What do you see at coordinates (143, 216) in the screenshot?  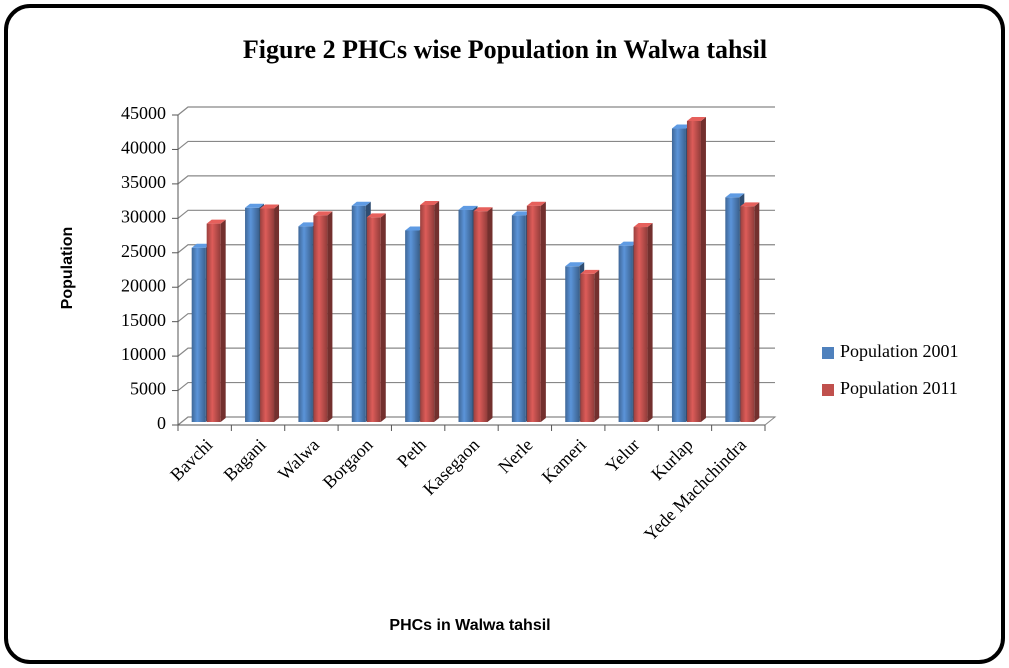 I see `y-tick-label: 30000` at bounding box center [143, 216].